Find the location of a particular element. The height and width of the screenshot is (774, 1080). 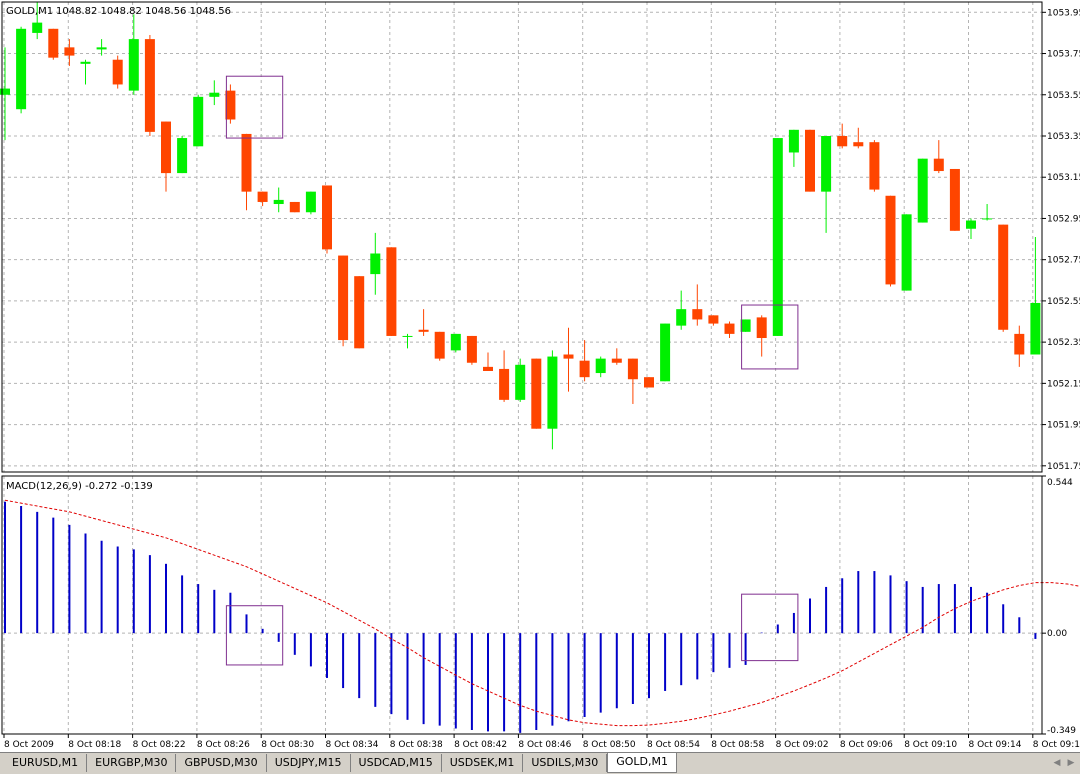

price-tick-label: 1053.55 is located at coordinates (1063, 96).